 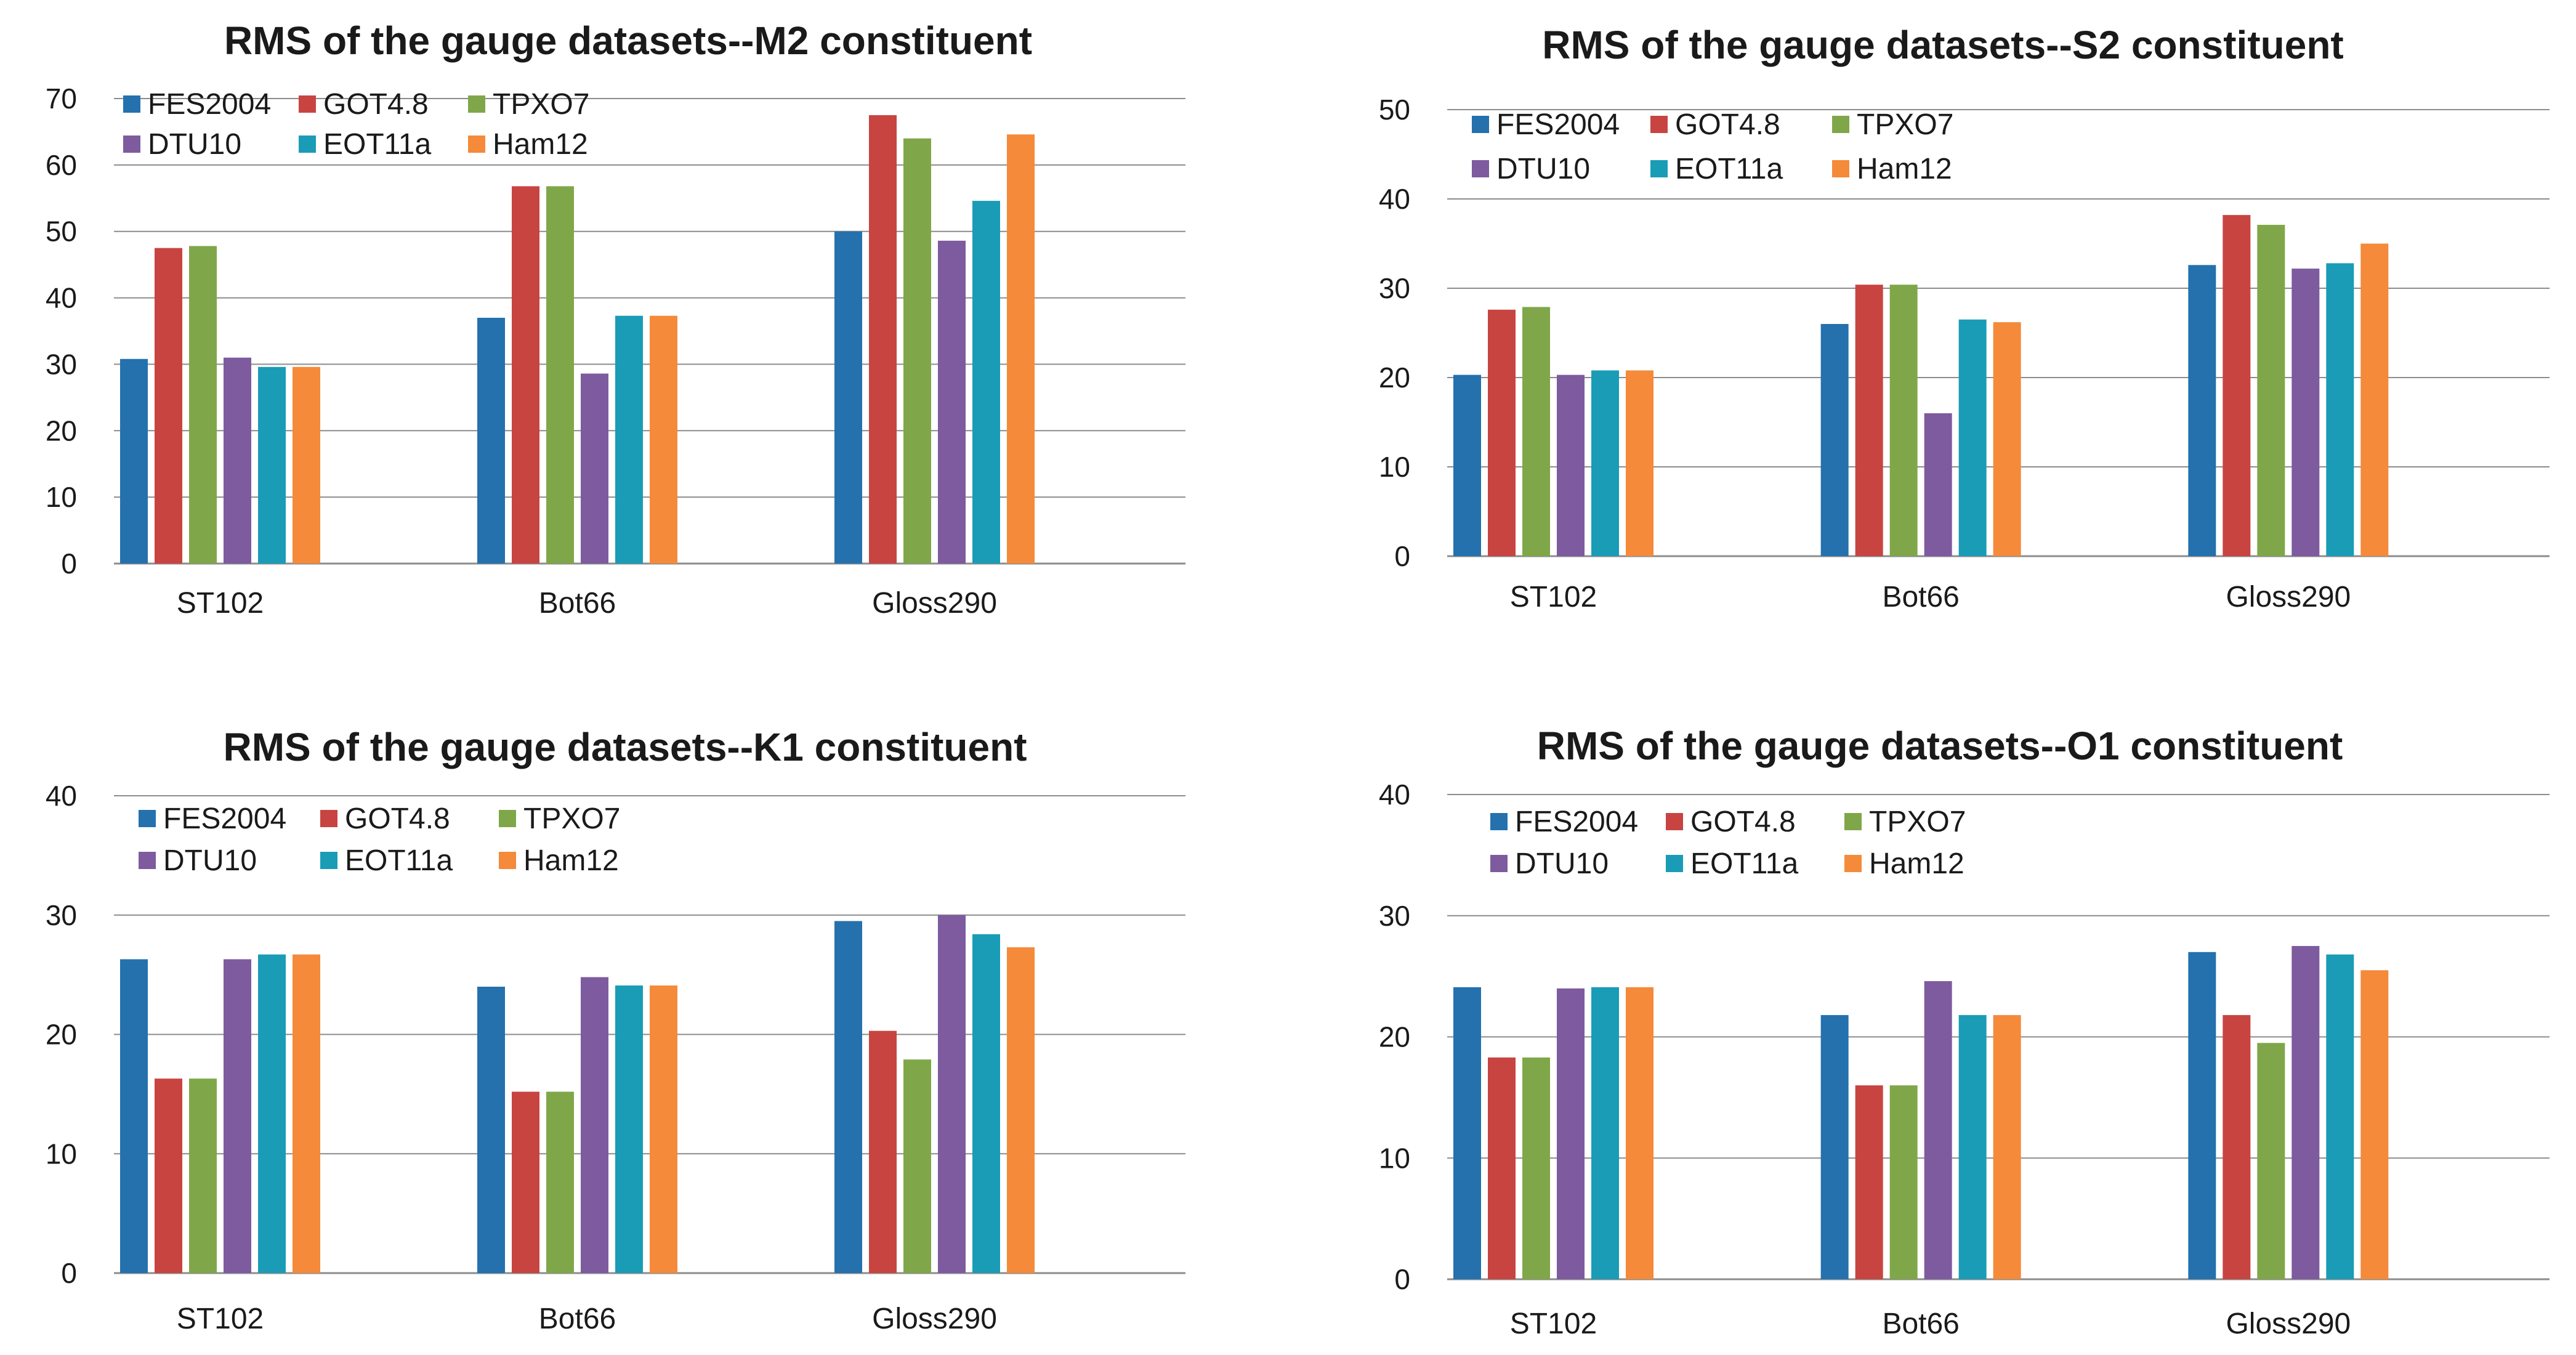 I want to click on category-label-st102: ST102, so click(x=1553, y=597).